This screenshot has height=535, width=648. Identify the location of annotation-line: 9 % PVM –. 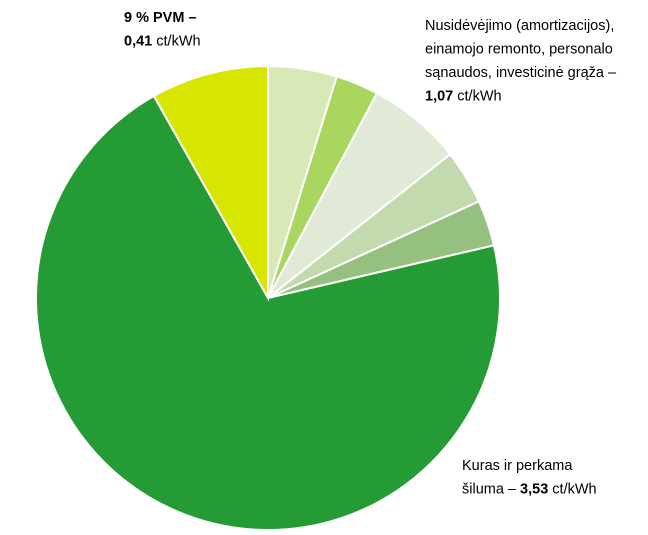
(160, 18).